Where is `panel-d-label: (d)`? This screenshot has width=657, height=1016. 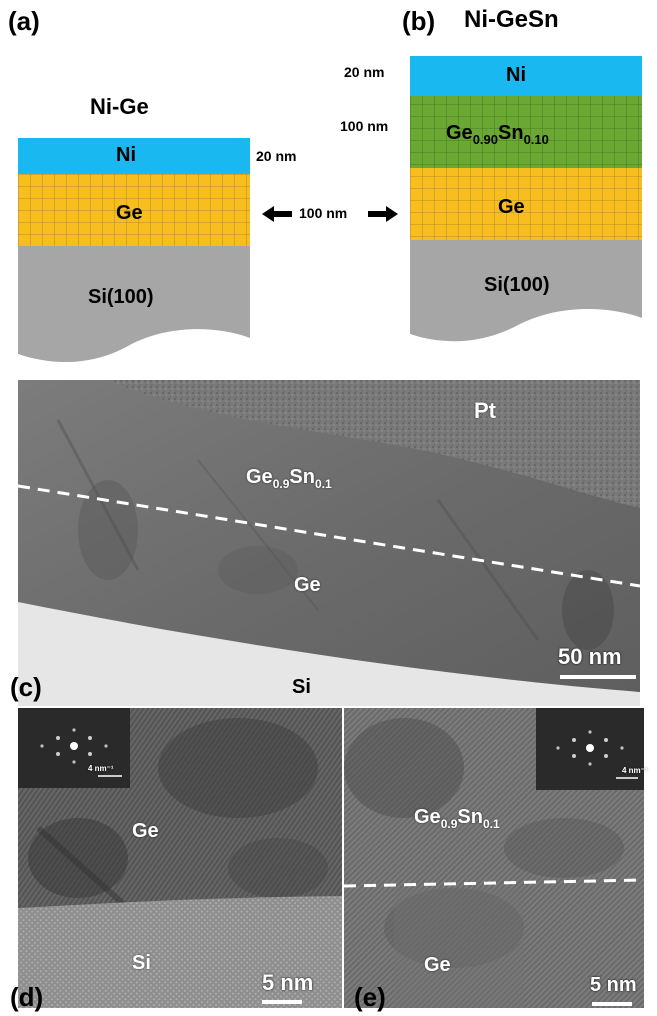
panel-d-label: (d) is located at coordinates (27, 997).